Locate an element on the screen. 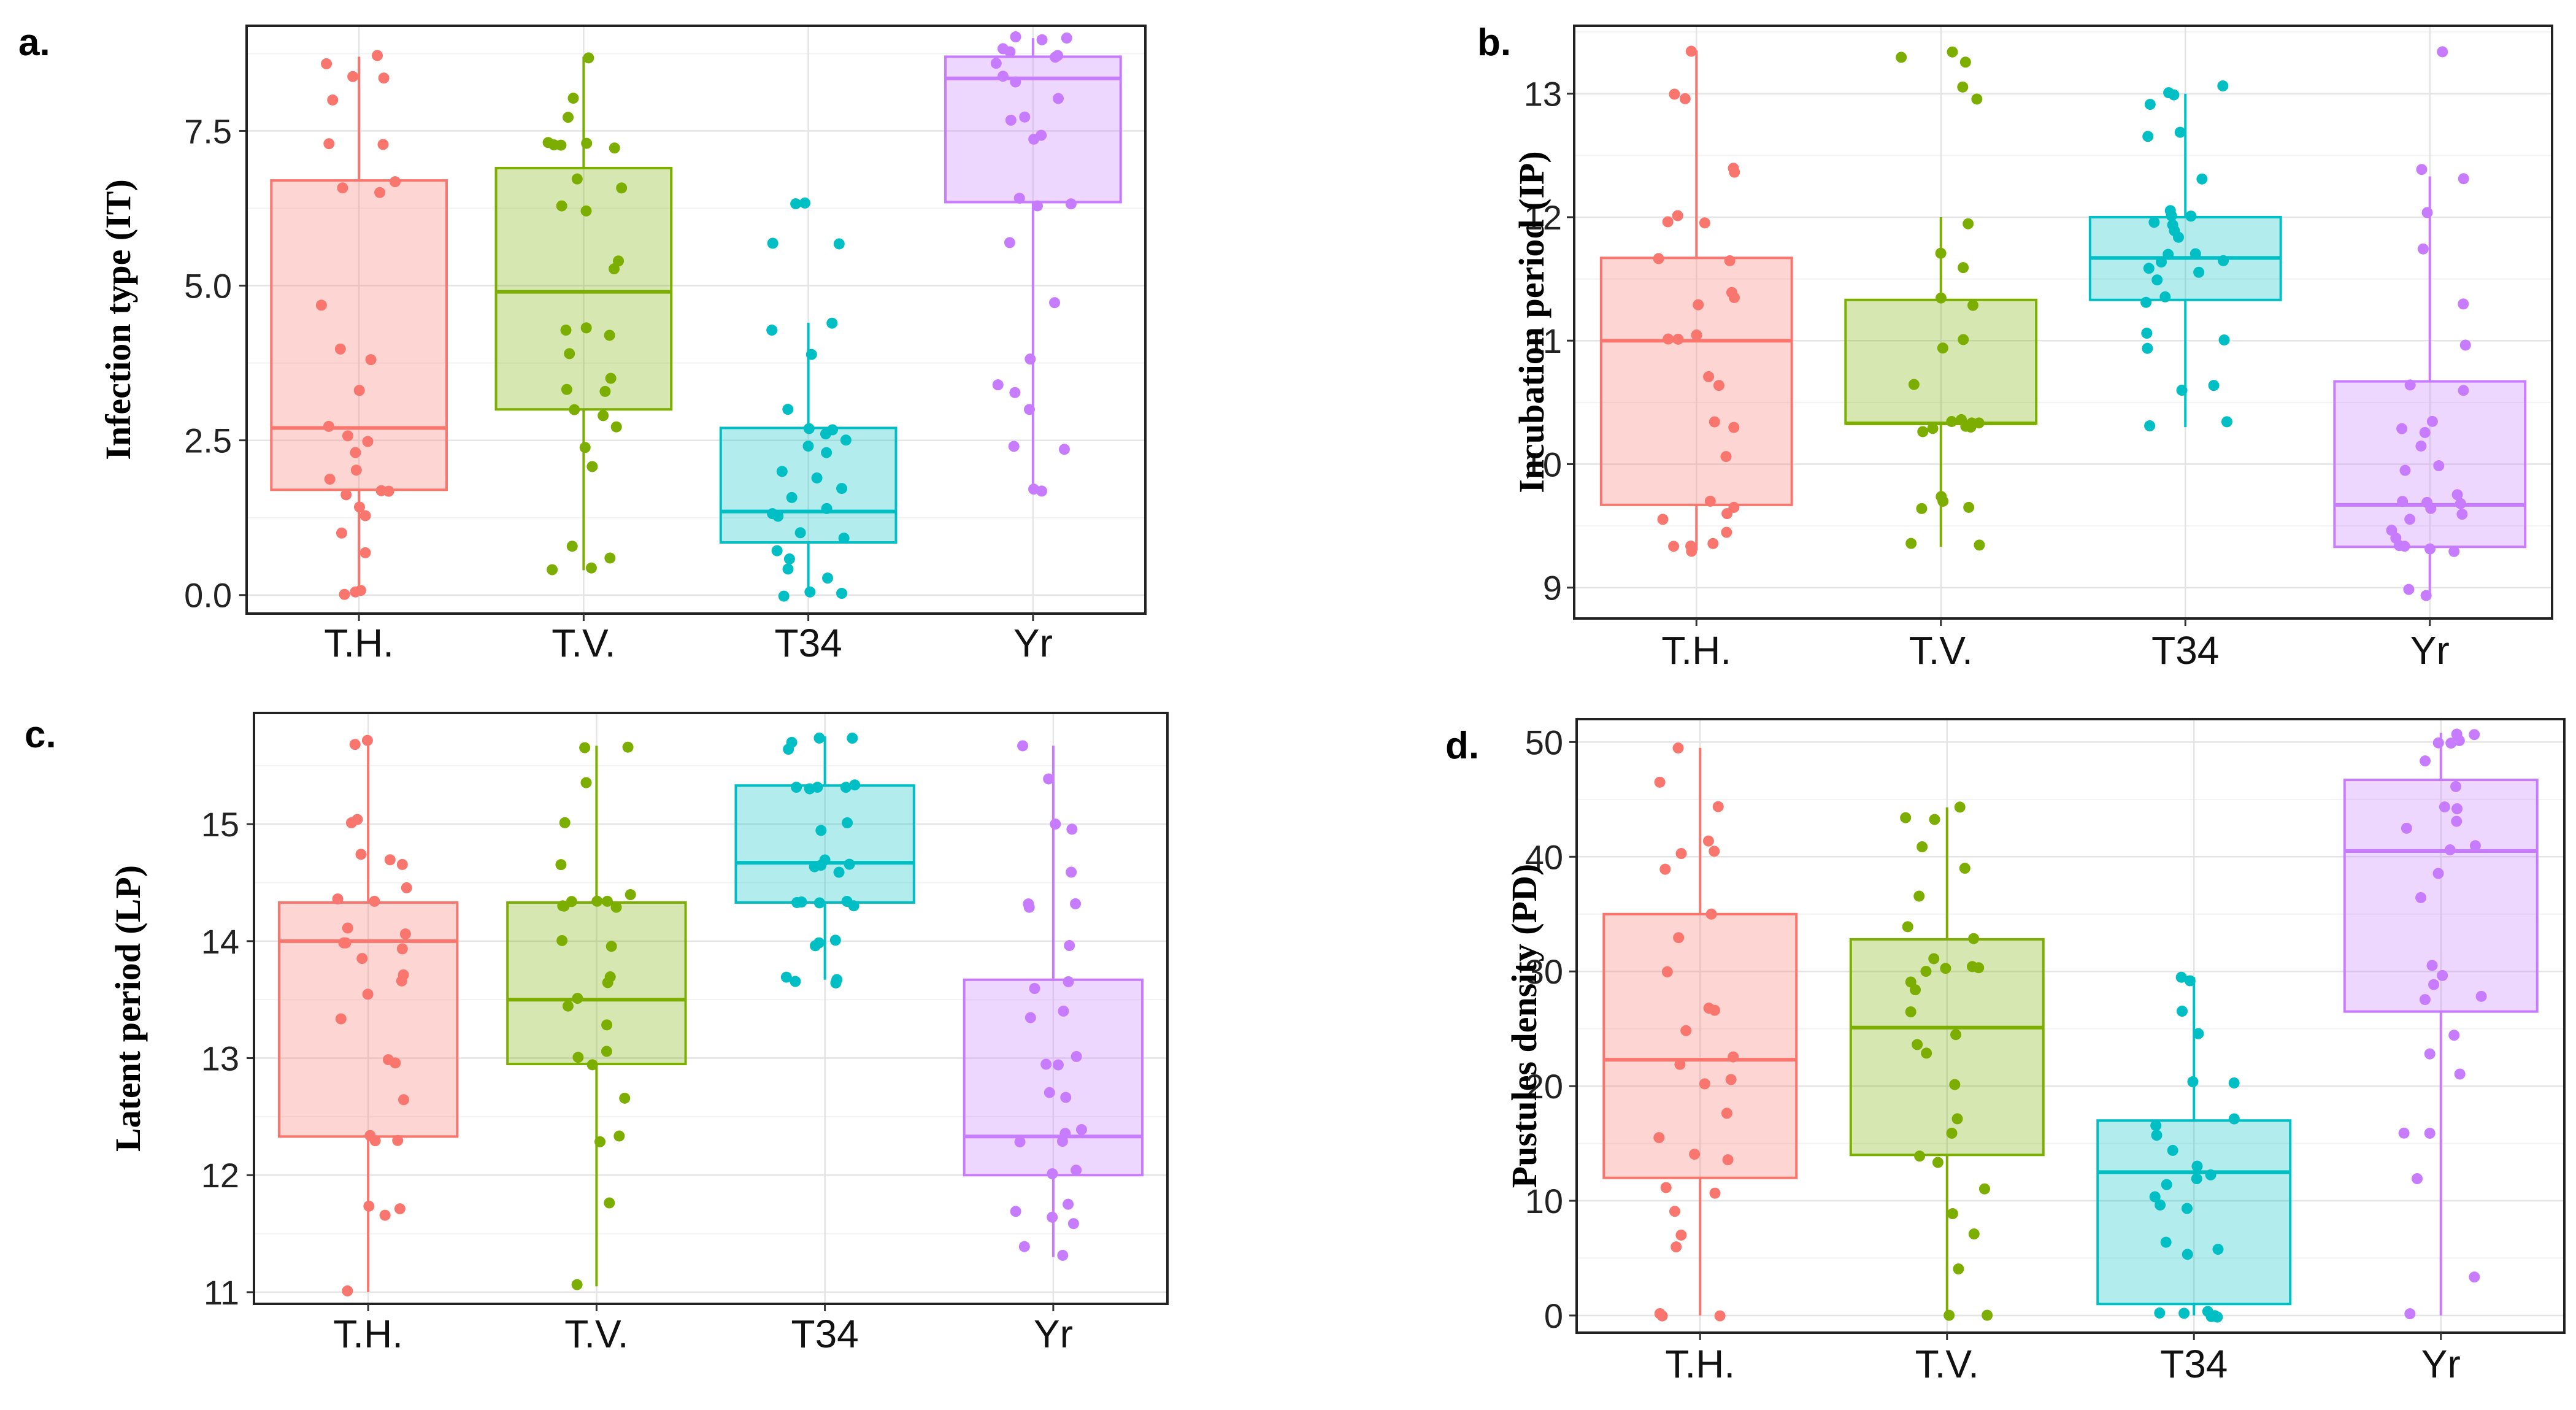  x-tick-label: Yr is located at coordinates (2430, 650).